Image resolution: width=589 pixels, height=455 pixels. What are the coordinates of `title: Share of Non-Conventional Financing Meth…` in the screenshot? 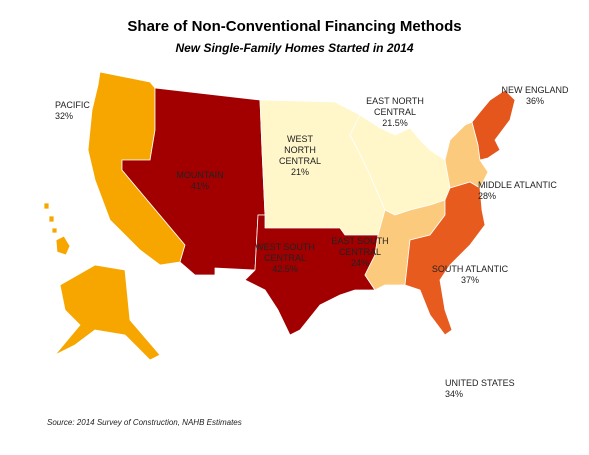 It's located at (294, 26).